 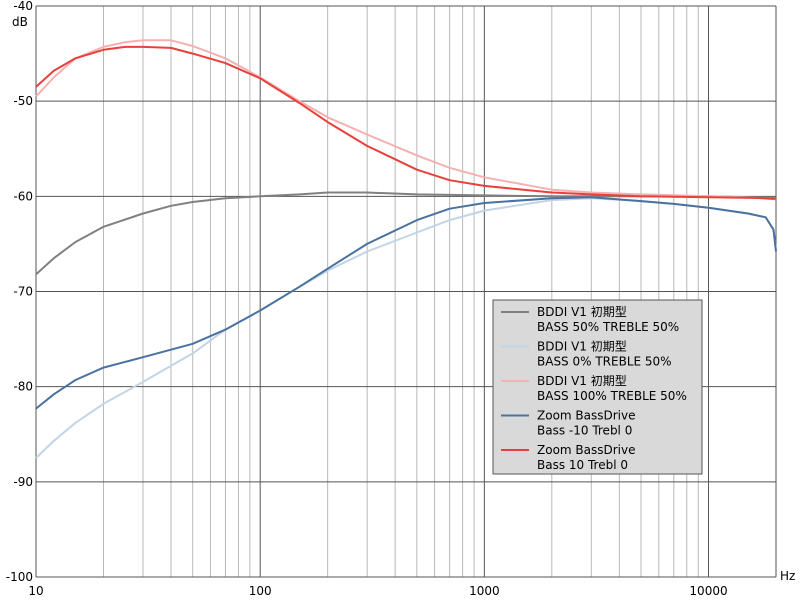 What do you see at coordinates (582, 465) in the screenshot?
I see `legend-entry-label: Bass 10 Trebl 0` at bounding box center [582, 465].